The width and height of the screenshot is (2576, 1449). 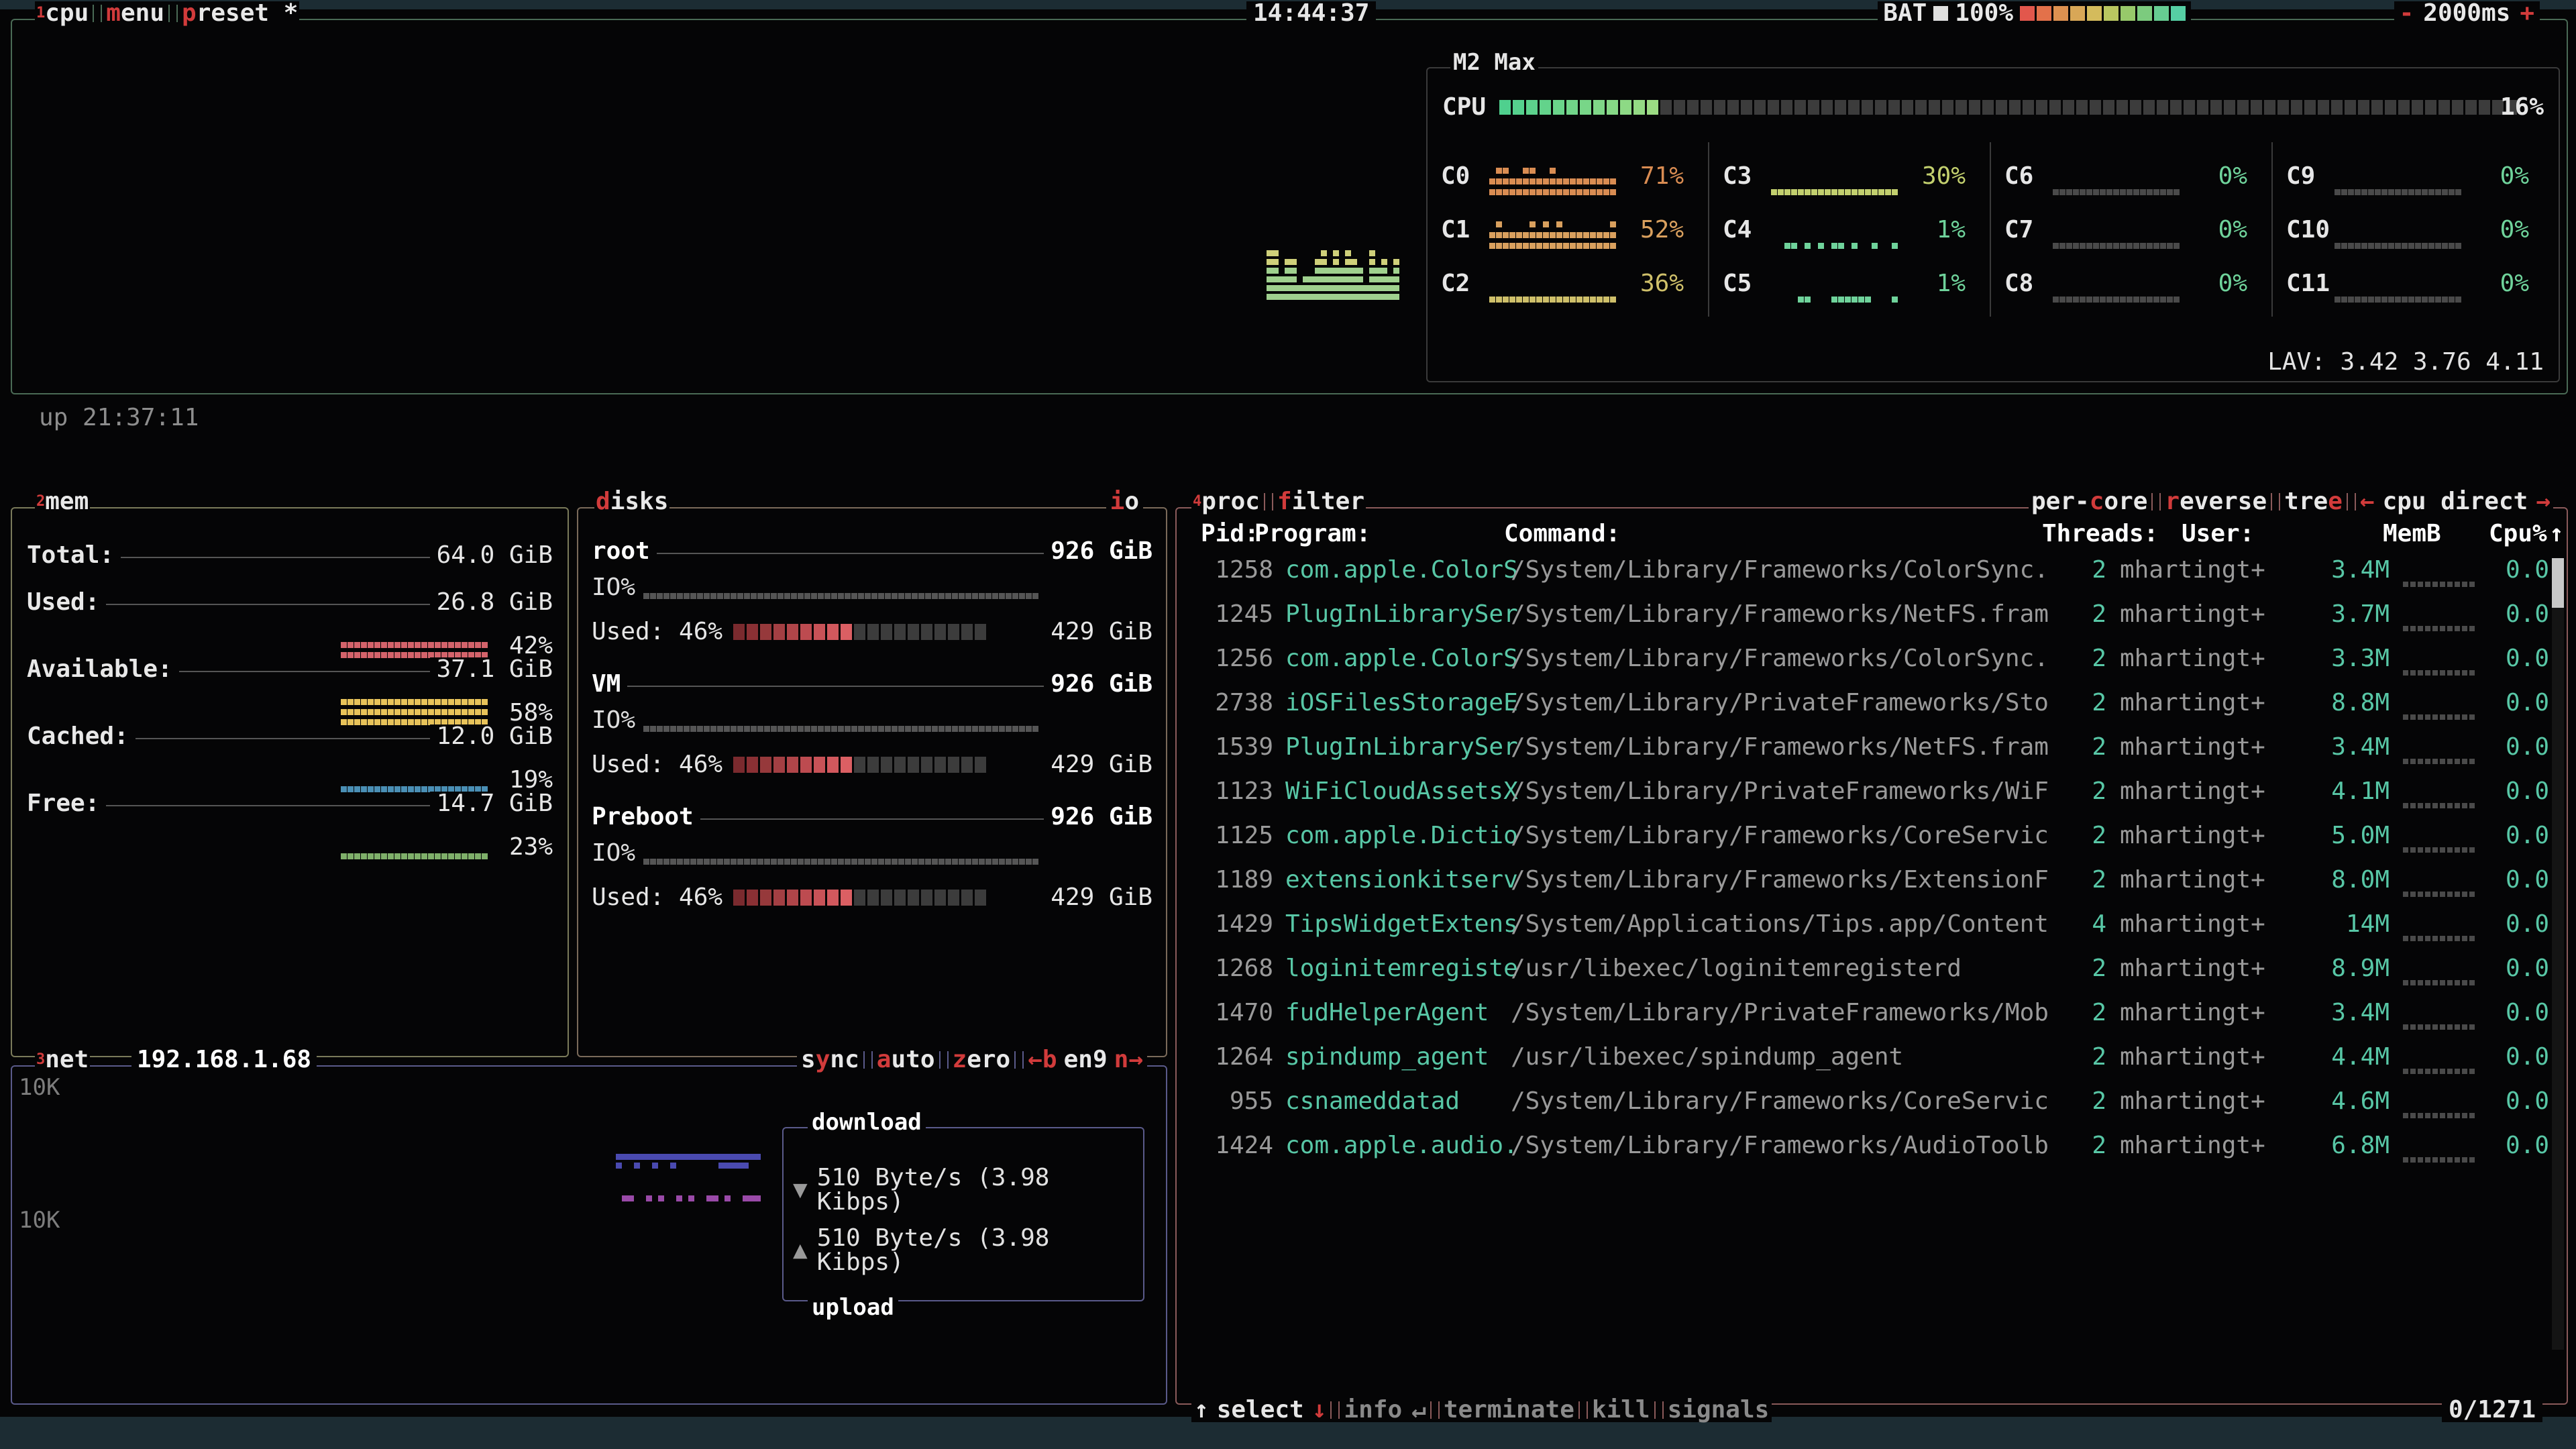 I want to click on disks-tab: d isks, so click(x=632, y=502).